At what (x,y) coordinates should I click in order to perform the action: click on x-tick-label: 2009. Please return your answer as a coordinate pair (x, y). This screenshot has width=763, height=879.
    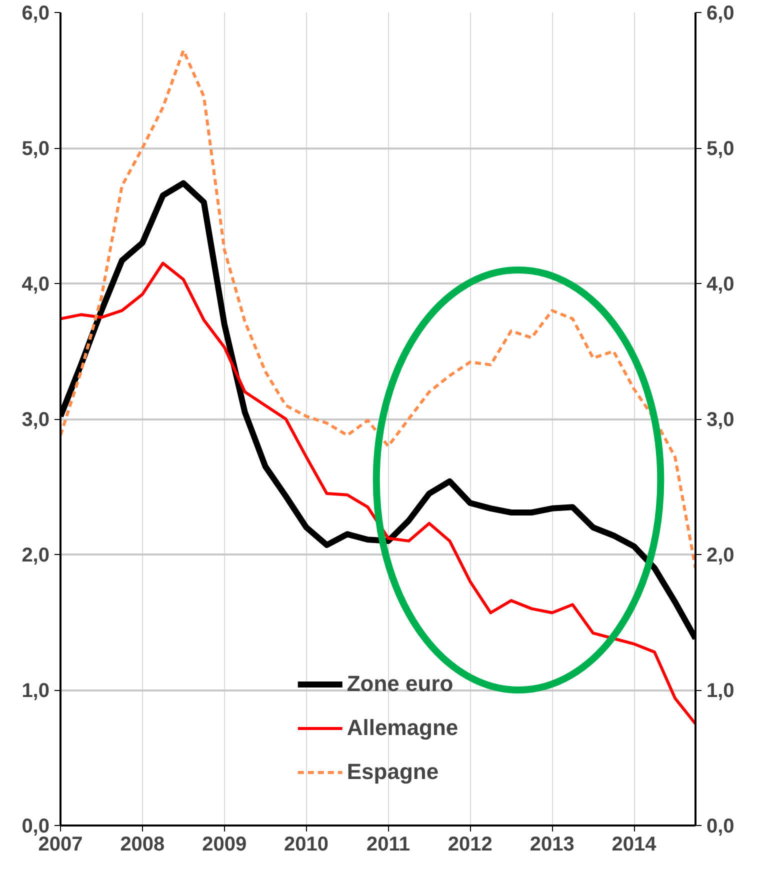
    Looking at the image, I should click on (224, 845).